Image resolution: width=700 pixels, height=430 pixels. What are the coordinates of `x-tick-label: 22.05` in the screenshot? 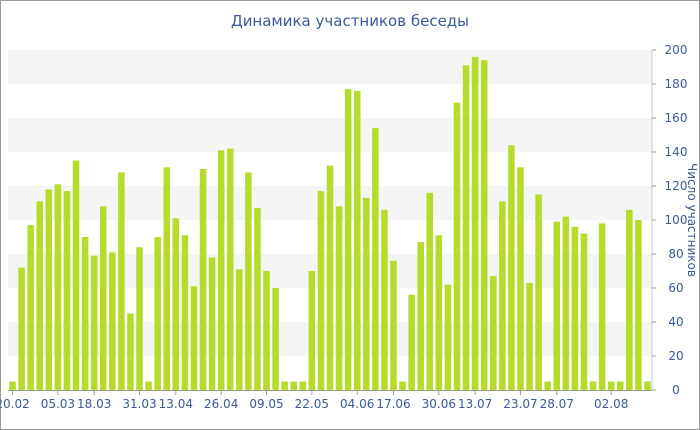 It's located at (312, 404).